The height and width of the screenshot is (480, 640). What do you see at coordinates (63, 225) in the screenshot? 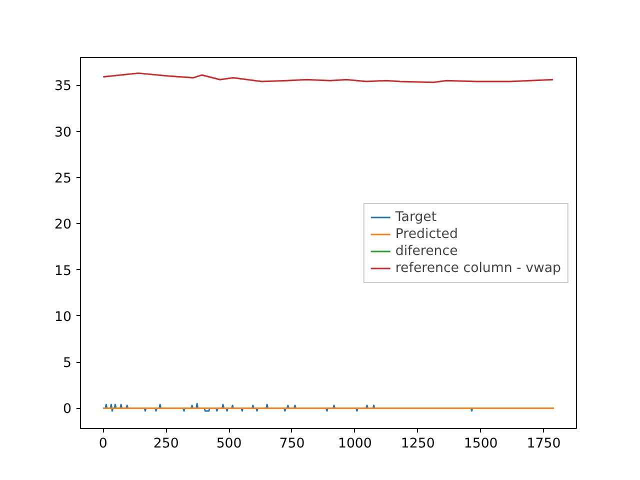
I see `y-tick-label: 20` at bounding box center [63, 225].